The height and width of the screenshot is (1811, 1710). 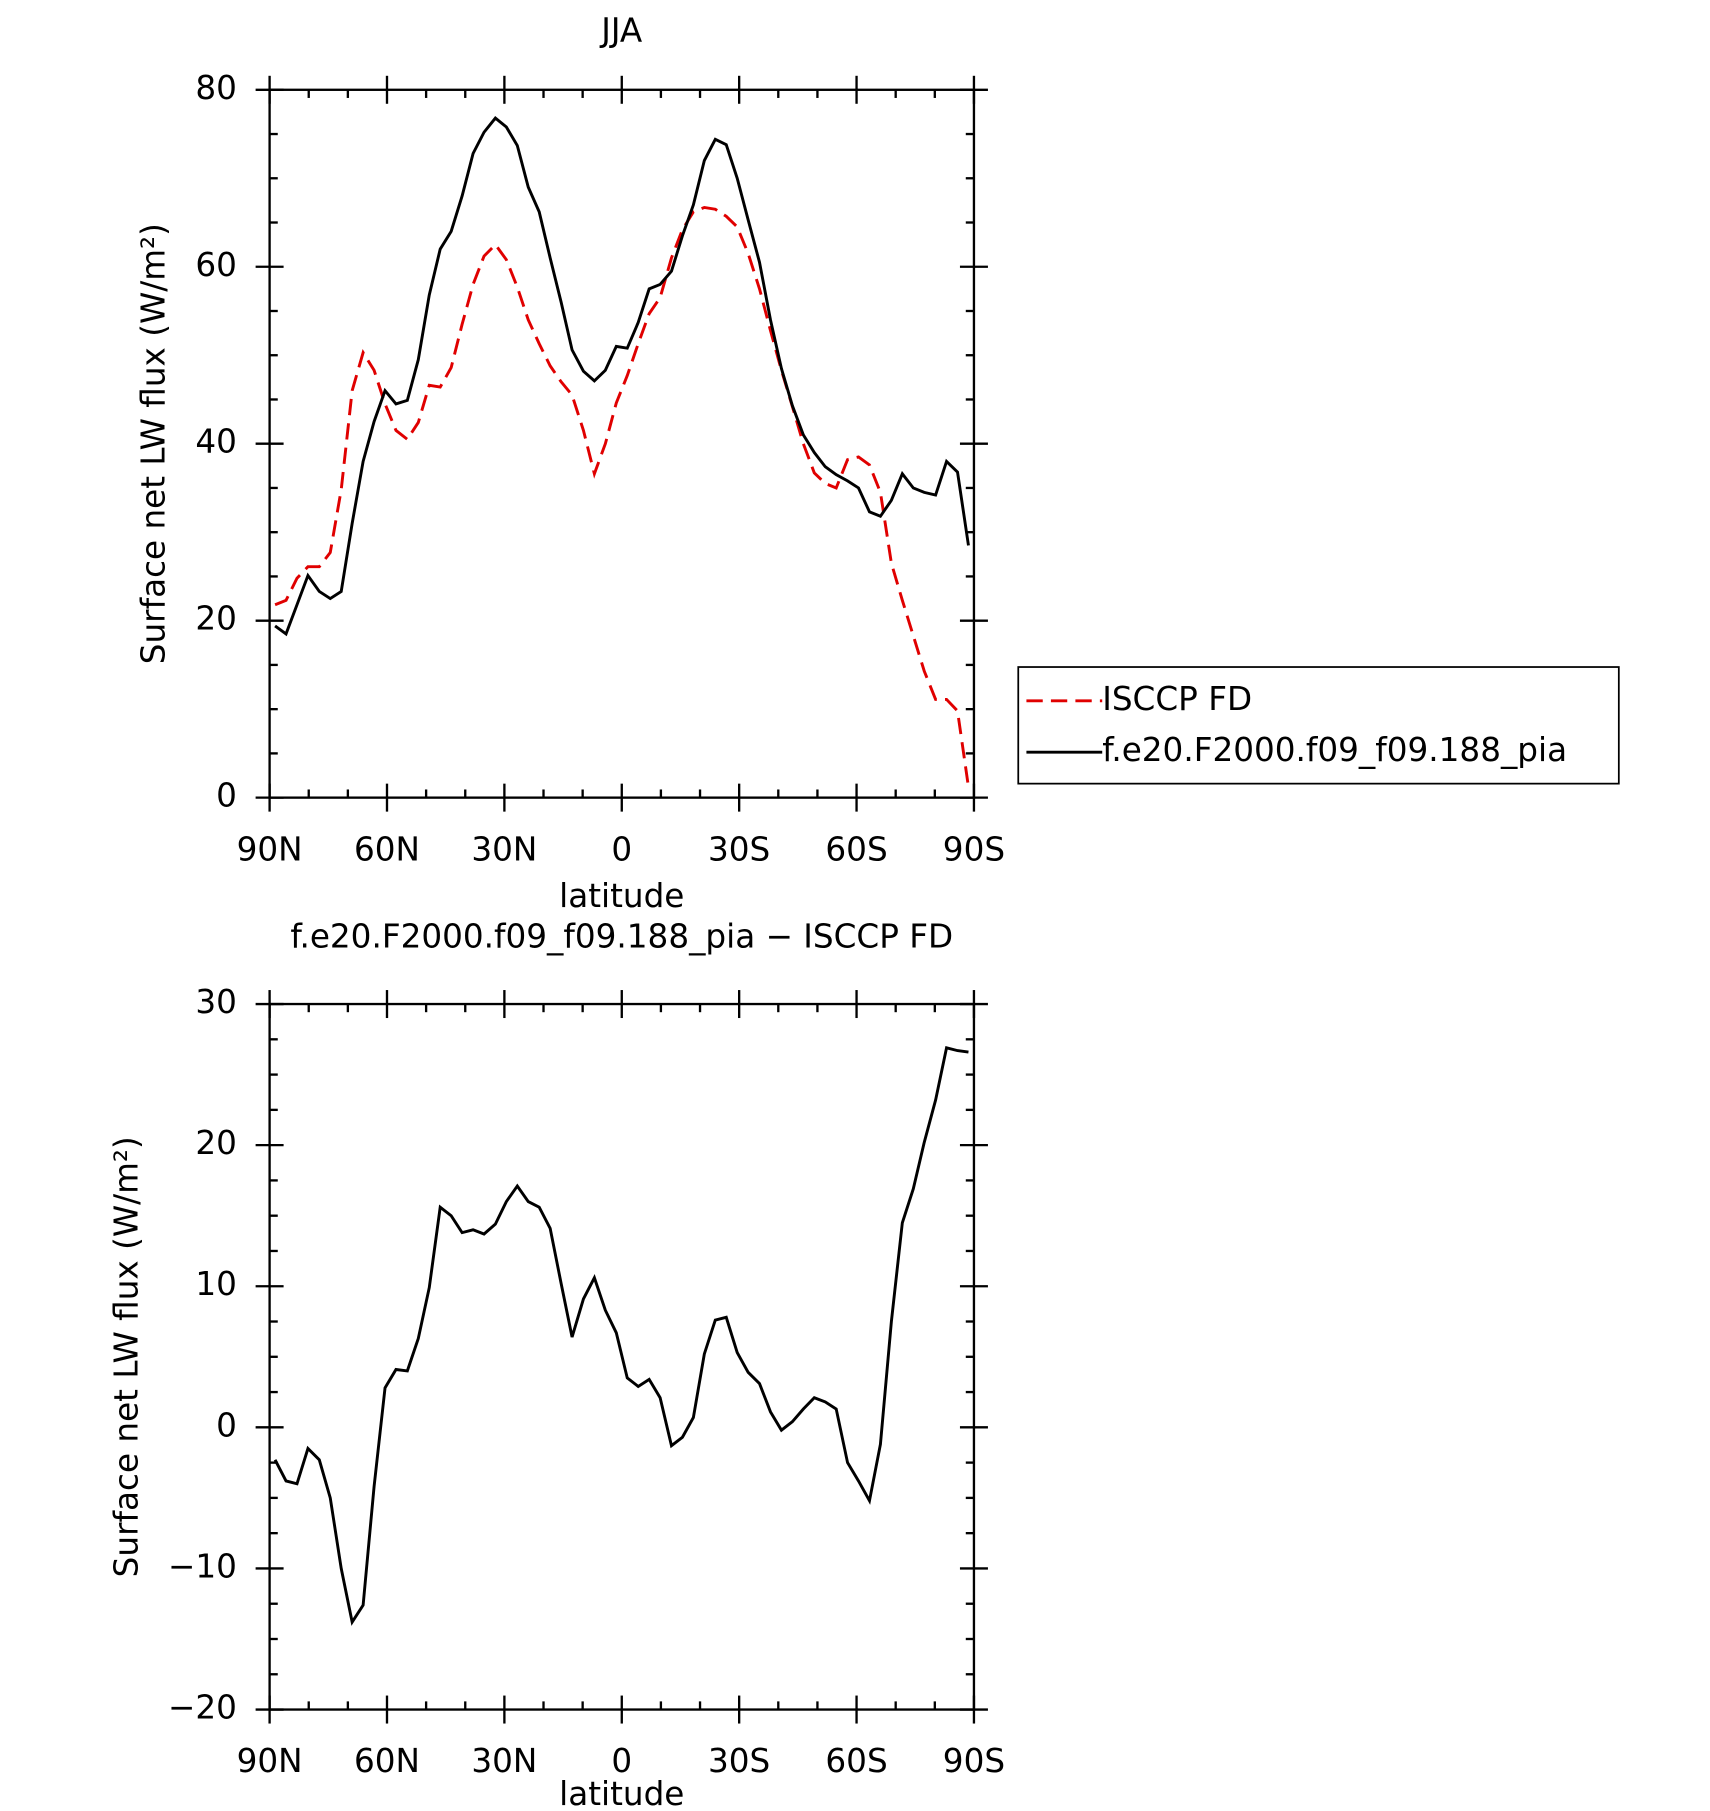 What do you see at coordinates (216, 442) in the screenshot?
I see `y-tick-label: 40` at bounding box center [216, 442].